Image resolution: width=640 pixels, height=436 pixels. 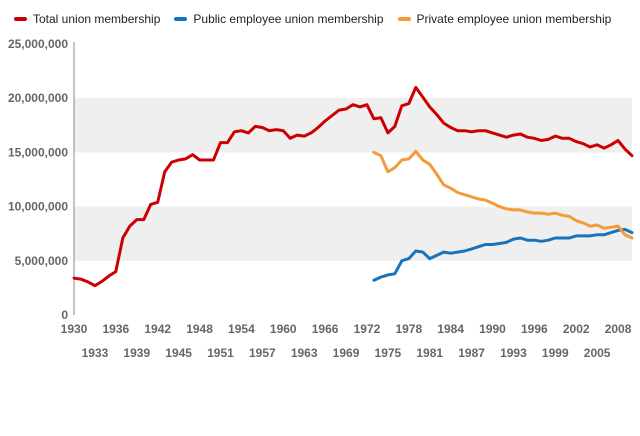 What do you see at coordinates (283, 329) in the screenshot?
I see `x-tick-label: 1960` at bounding box center [283, 329].